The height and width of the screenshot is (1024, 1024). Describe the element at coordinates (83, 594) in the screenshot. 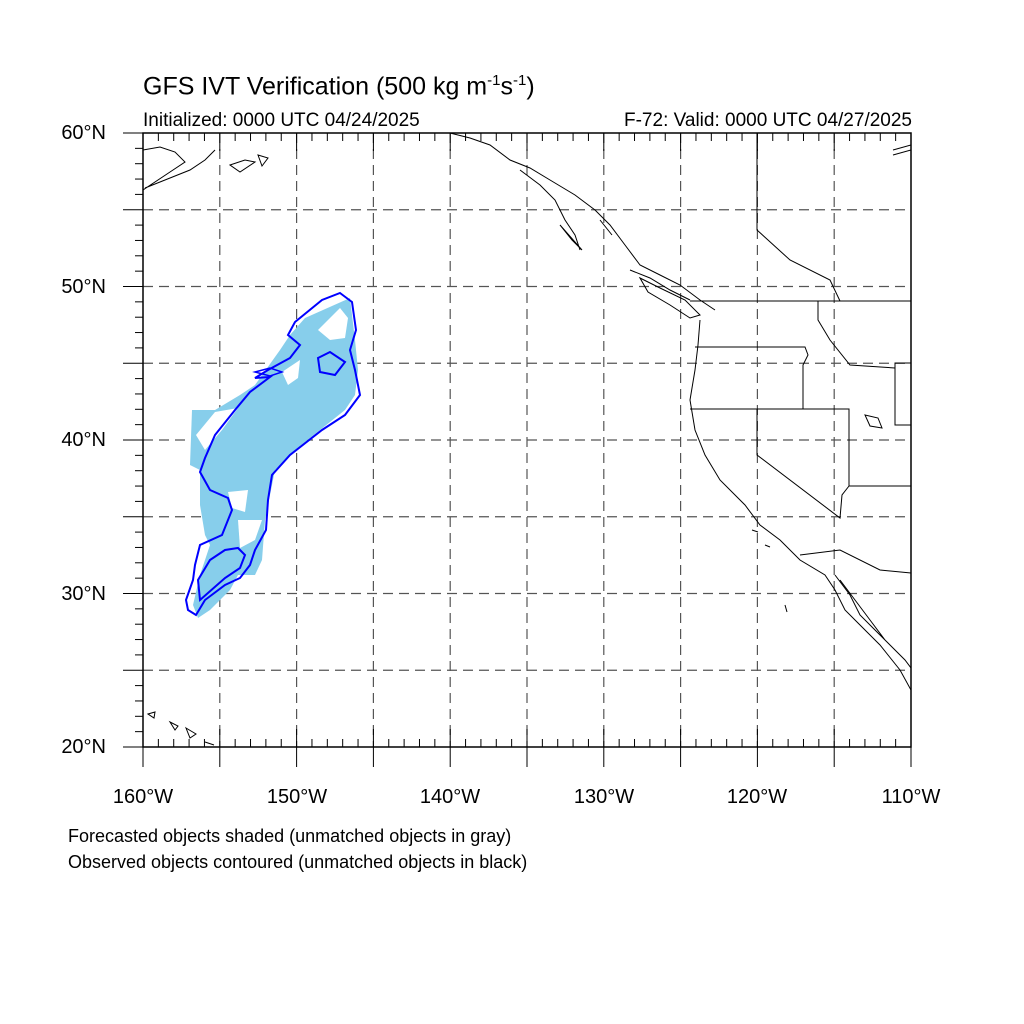

I see `lat-label: 30°N` at that location.